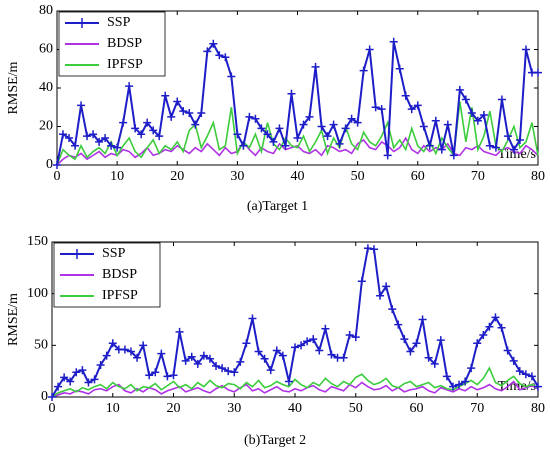  What do you see at coordinates (478, 176) in the screenshot?
I see `x-tick-label: 70` at bounding box center [478, 176].